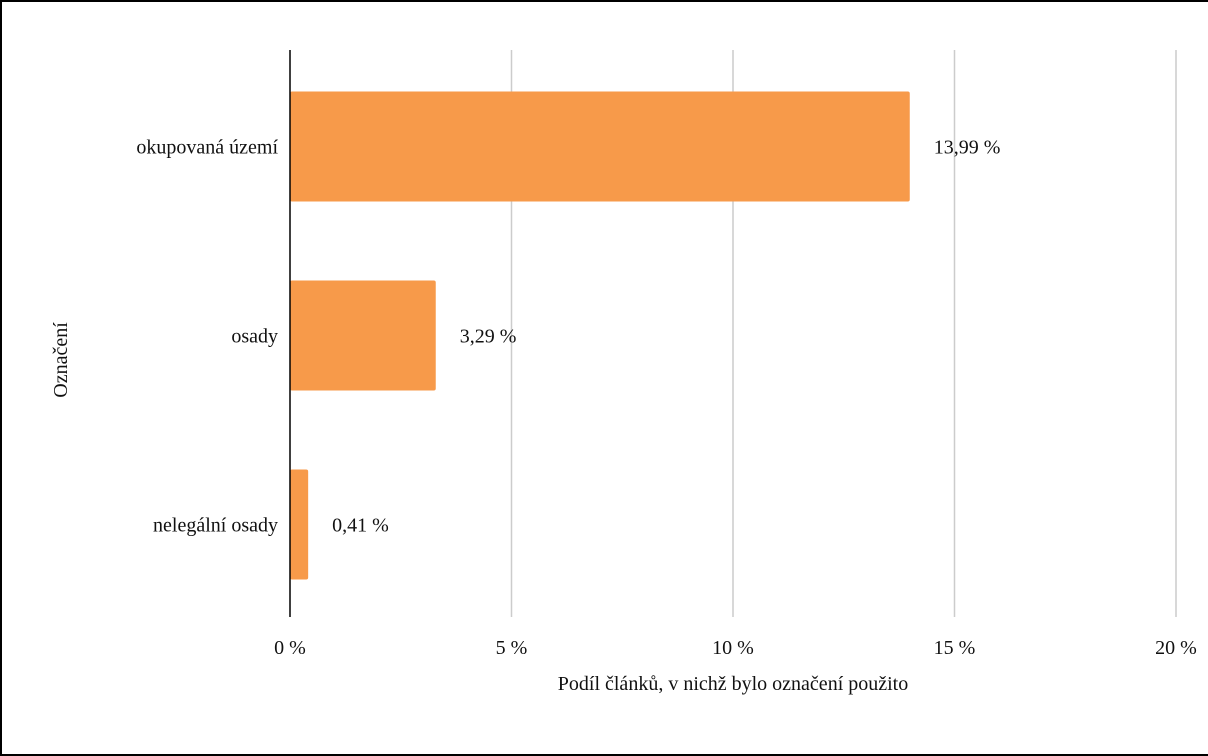  What do you see at coordinates (1176, 648) in the screenshot?
I see `x-tick-label: 20 %` at bounding box center [1176, 648].